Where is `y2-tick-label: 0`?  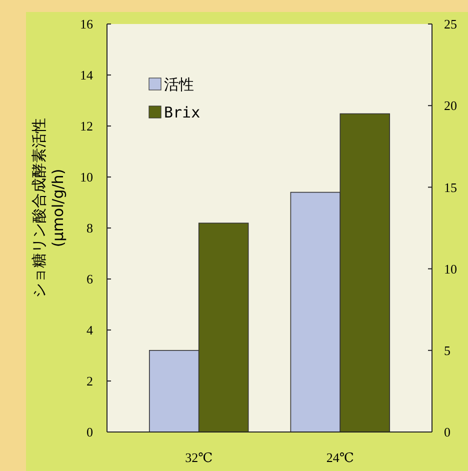 y2-tick-label: 0 is located at coordinates (447, 432).